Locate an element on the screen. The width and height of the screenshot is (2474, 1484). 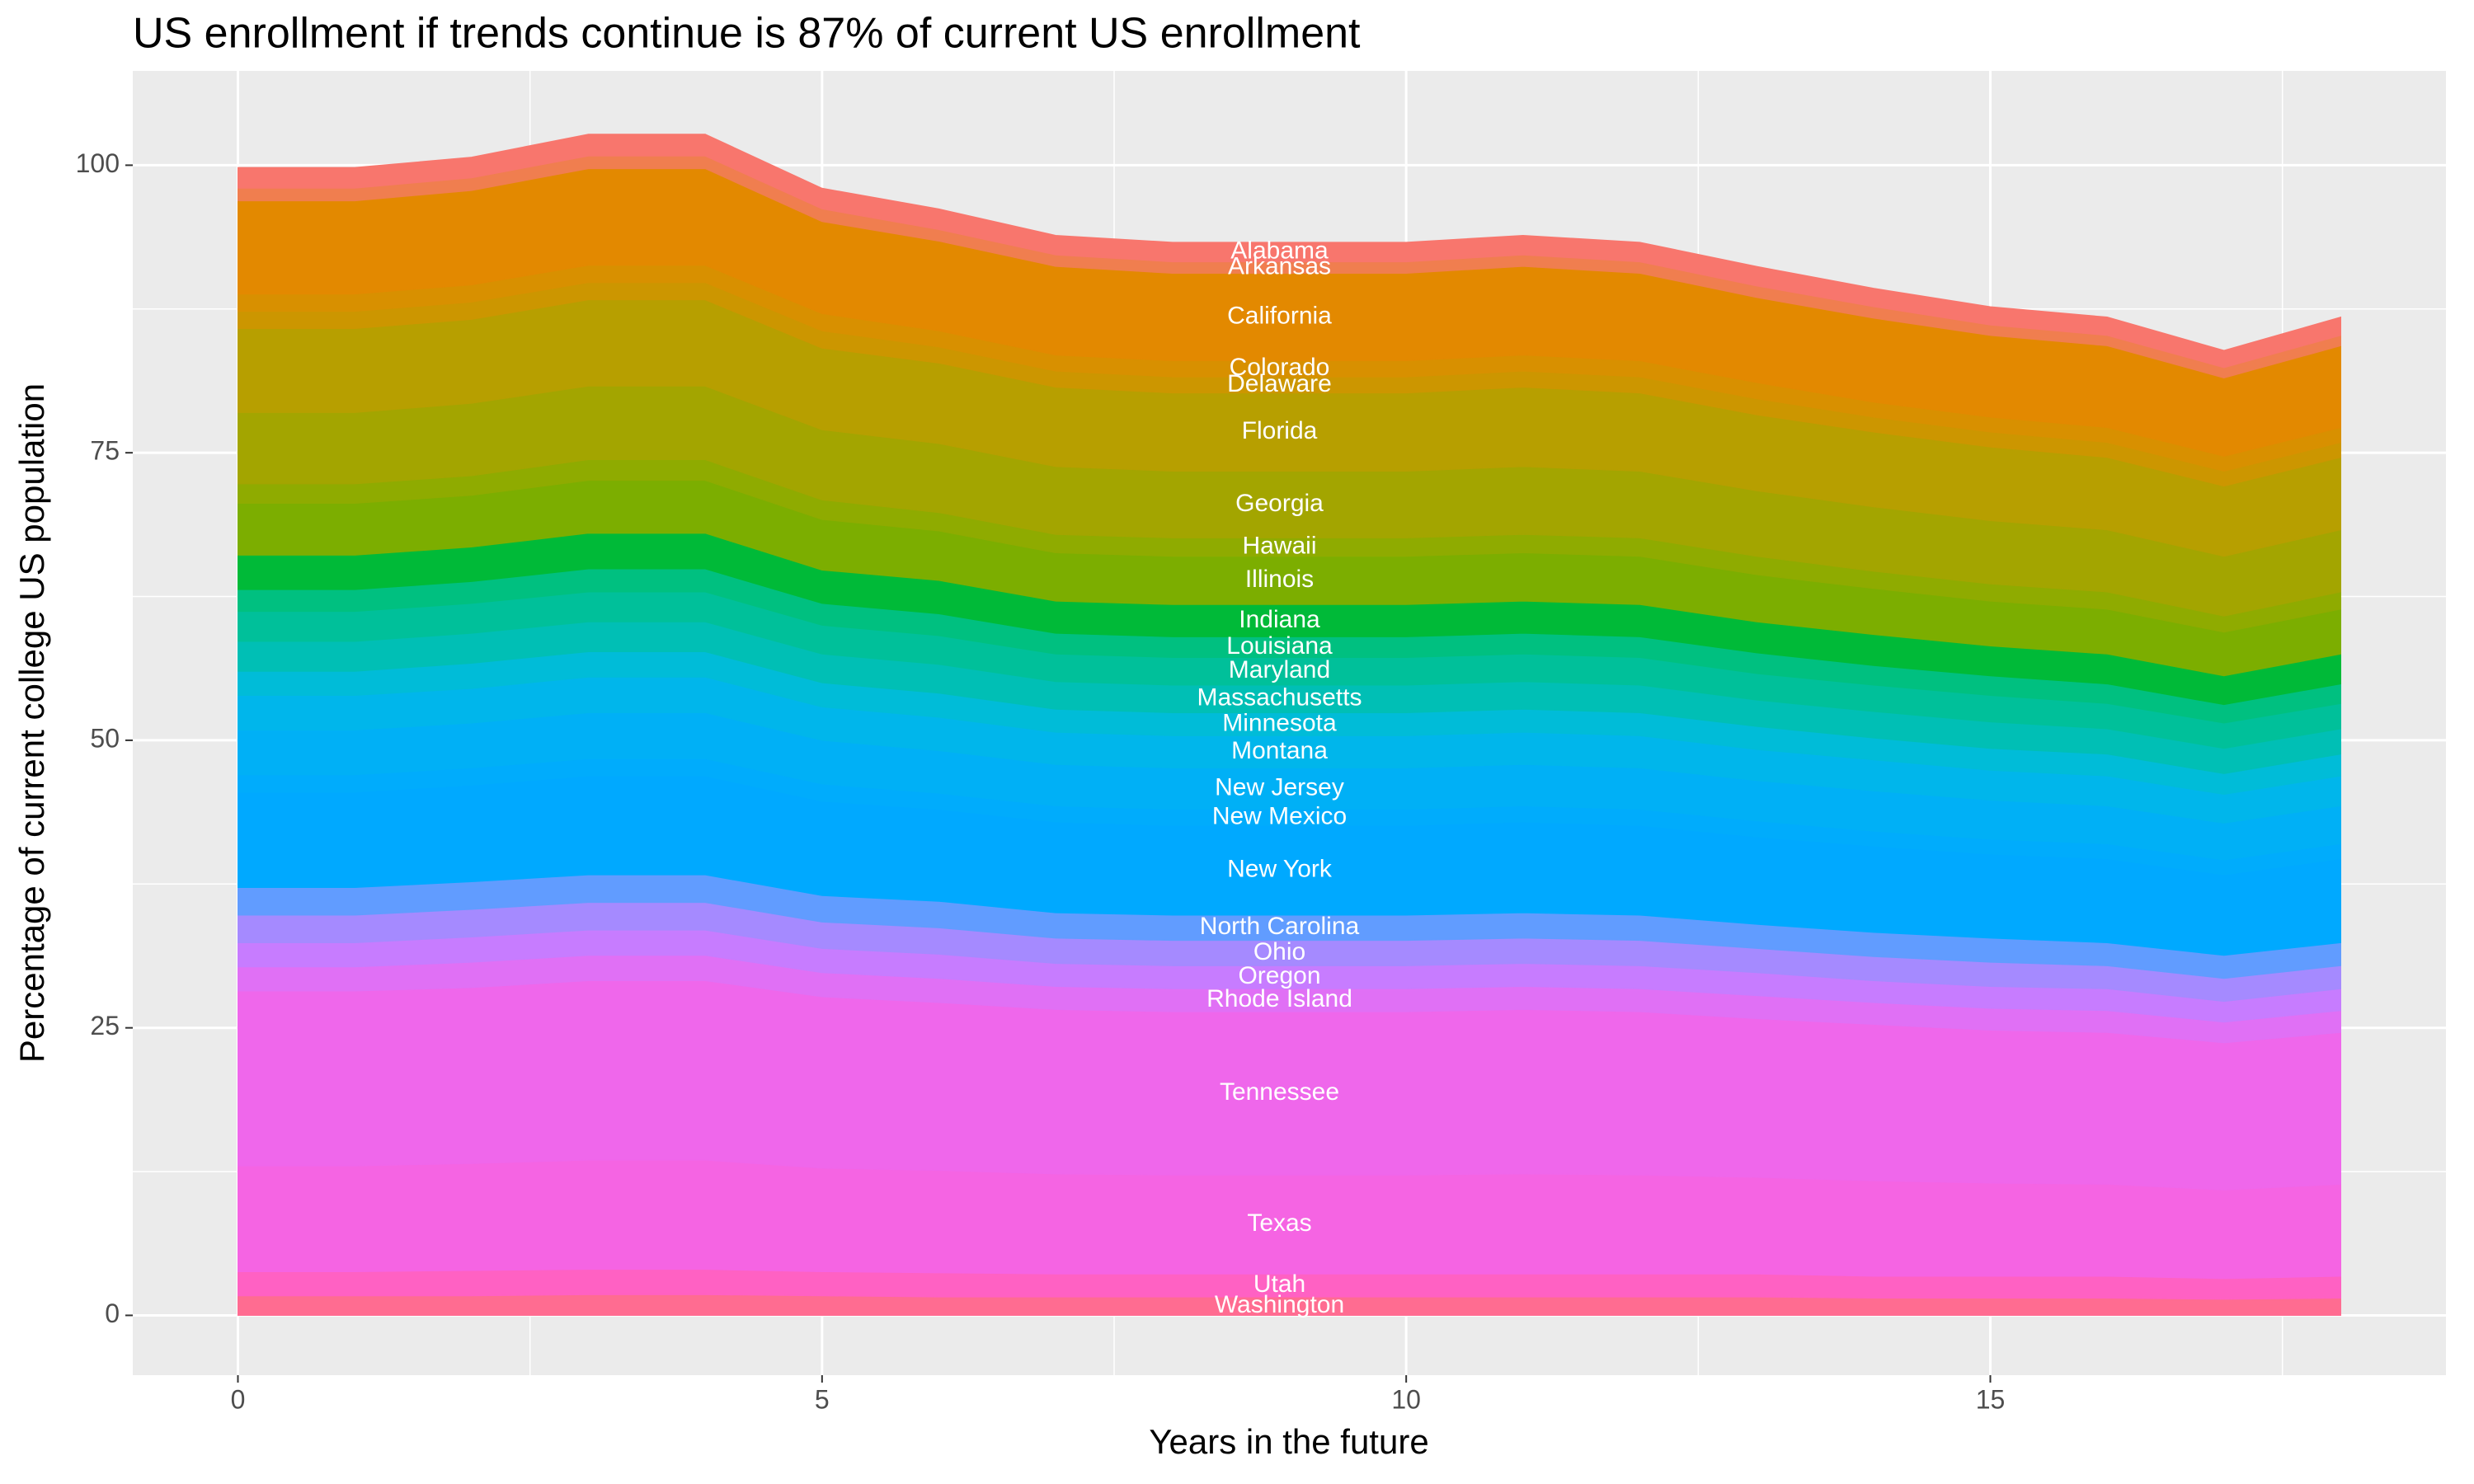
area-label: Massachusetts is located at coordinates (1279, 697).